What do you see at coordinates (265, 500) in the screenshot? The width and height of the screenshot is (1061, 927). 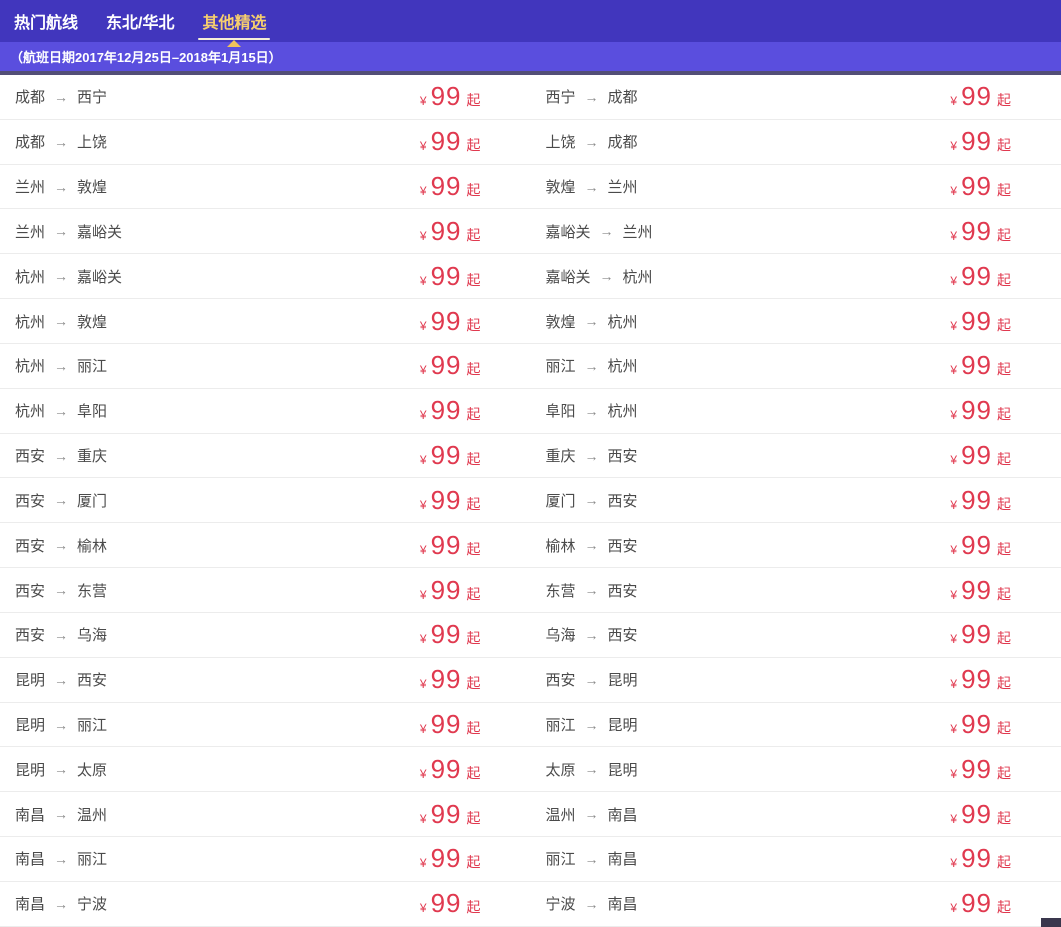 I see `route-cell-outbound: 西安 → 厦门 ¥ 99 起` at bounding box center [265, 500].